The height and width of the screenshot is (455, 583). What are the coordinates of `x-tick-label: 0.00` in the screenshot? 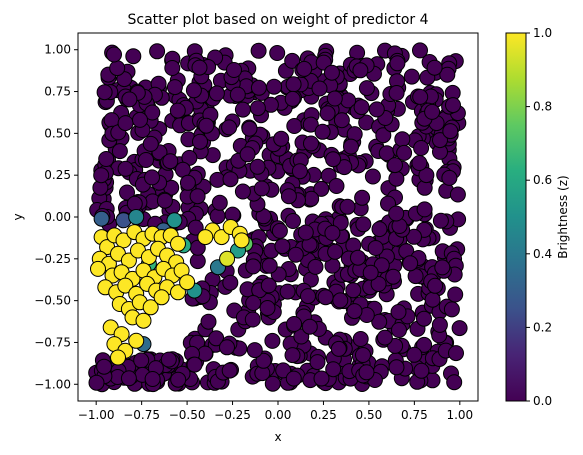 It's located at (278, 415).